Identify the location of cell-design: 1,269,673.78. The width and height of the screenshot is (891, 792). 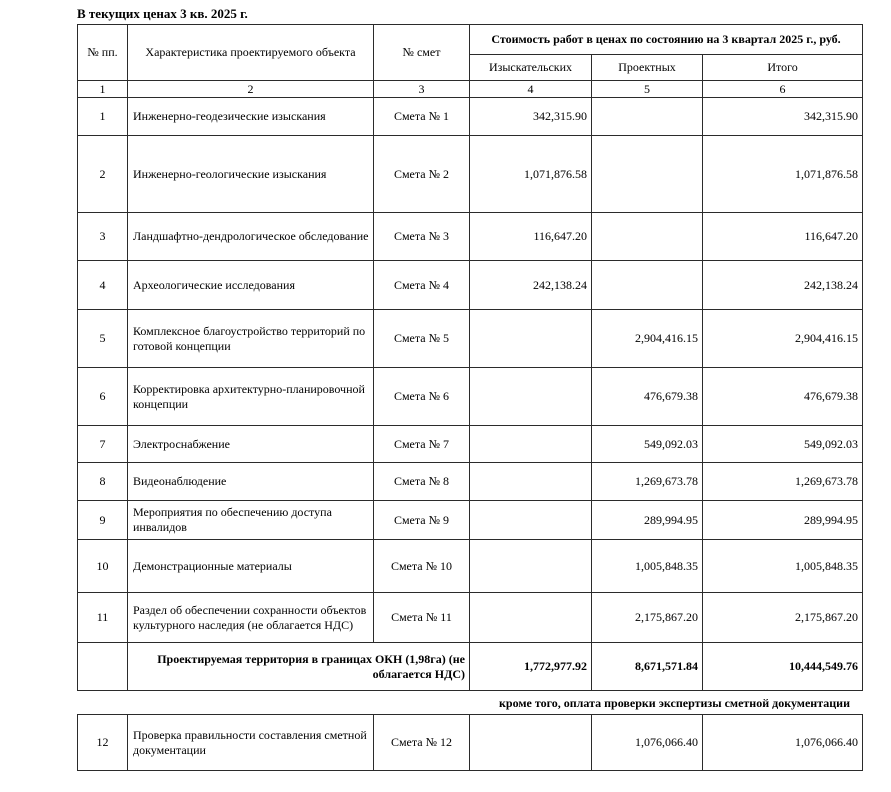
(647, 481).